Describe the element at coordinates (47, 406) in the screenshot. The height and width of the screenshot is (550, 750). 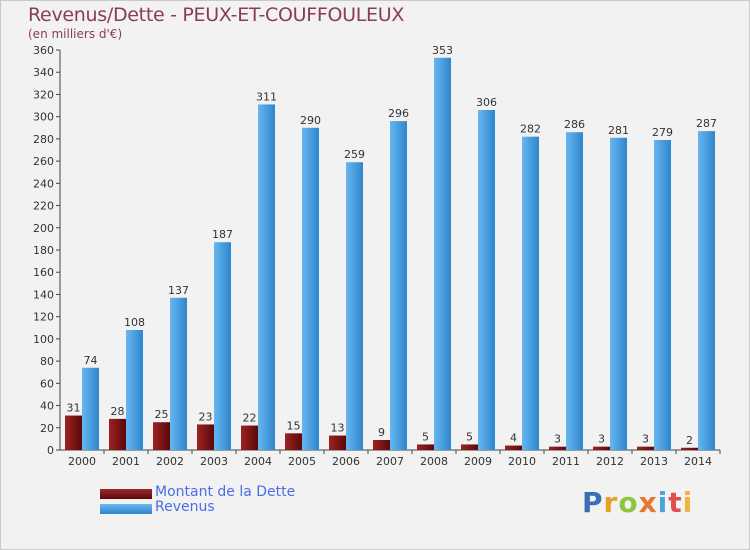
I see `y-tick-label: 40` at that location.